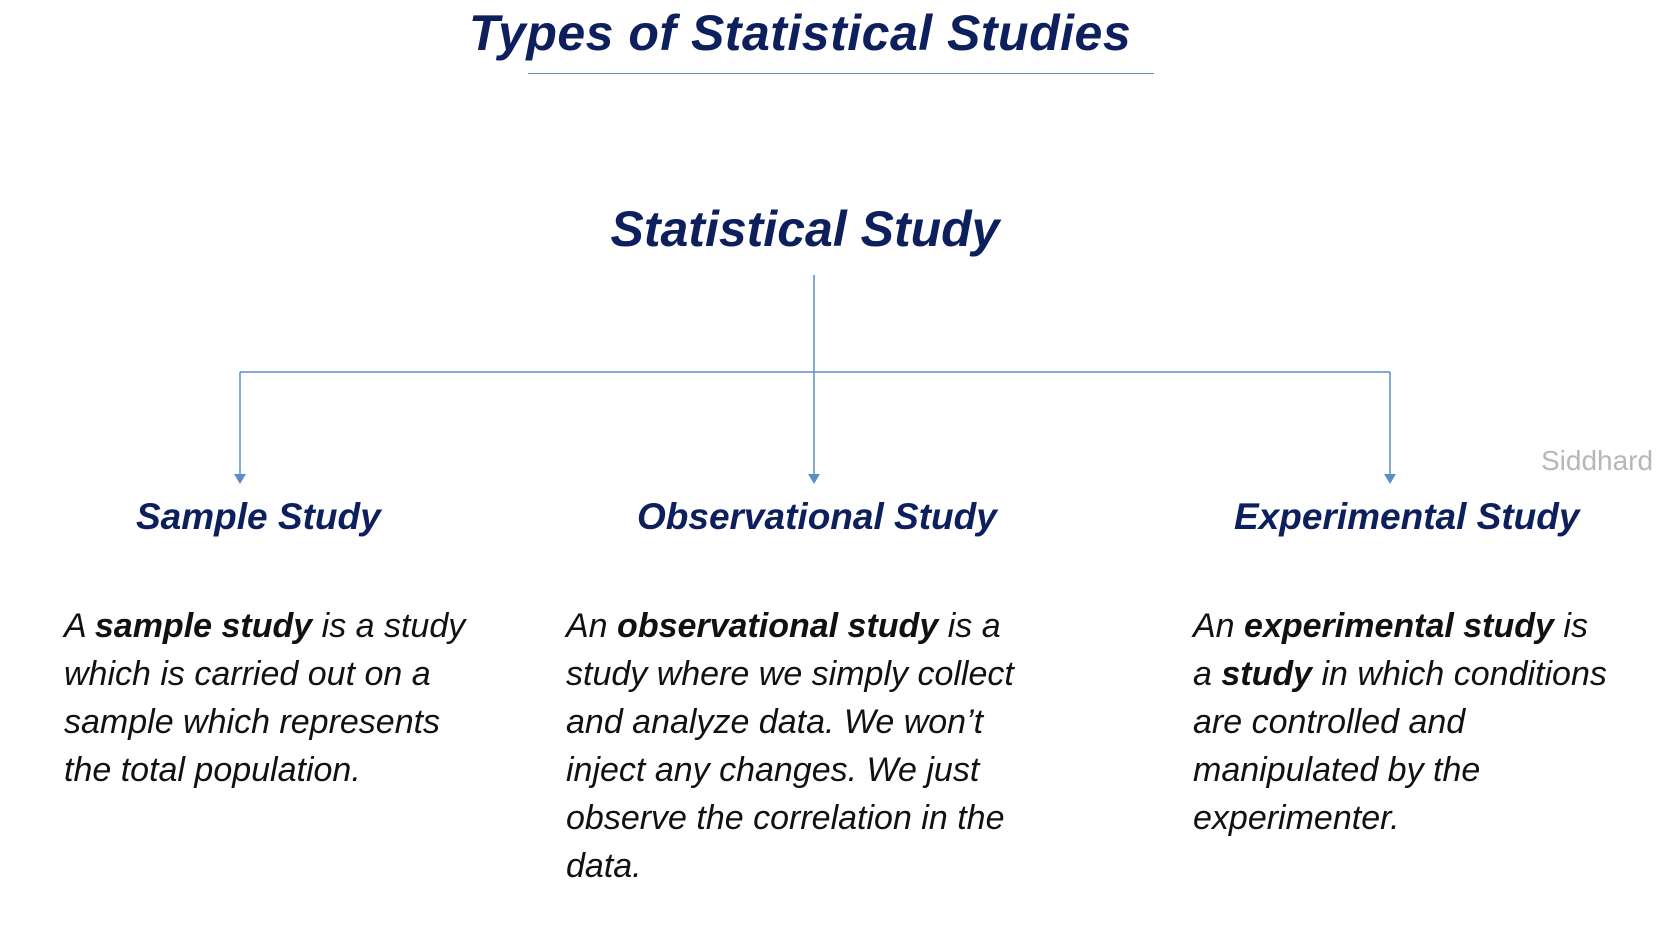 The width and height of the screenshot is (1664, 926). What do you see at coordinates (604, 866) in the screenshot?
I see `description-line: data.` at bounding box center [604, 866].